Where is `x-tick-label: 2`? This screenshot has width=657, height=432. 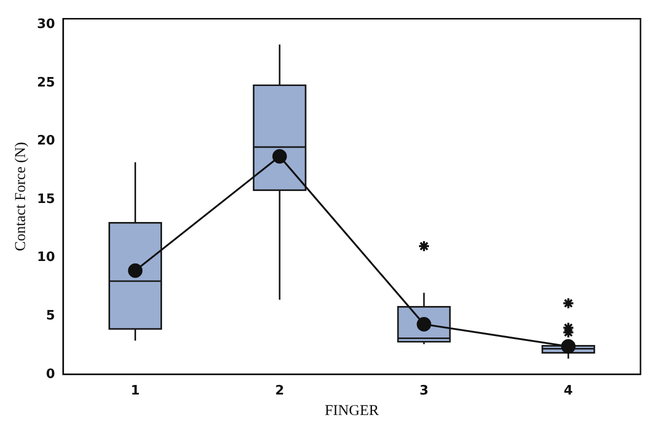
x-tick-label: 2 is located at coordinates (279, 391).